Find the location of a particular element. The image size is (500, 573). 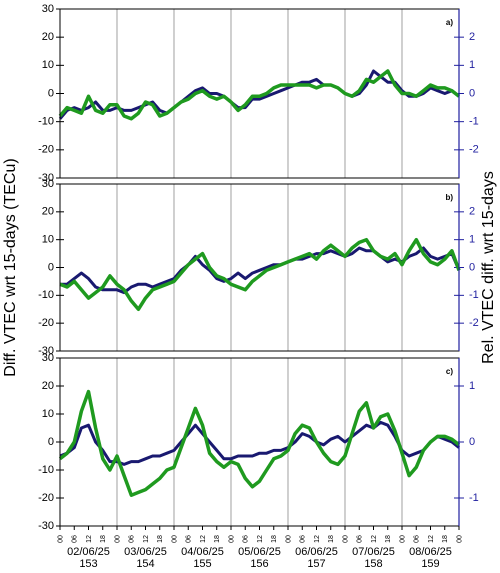

date-label: 06/06/25 is located at coordinates (316, 552).